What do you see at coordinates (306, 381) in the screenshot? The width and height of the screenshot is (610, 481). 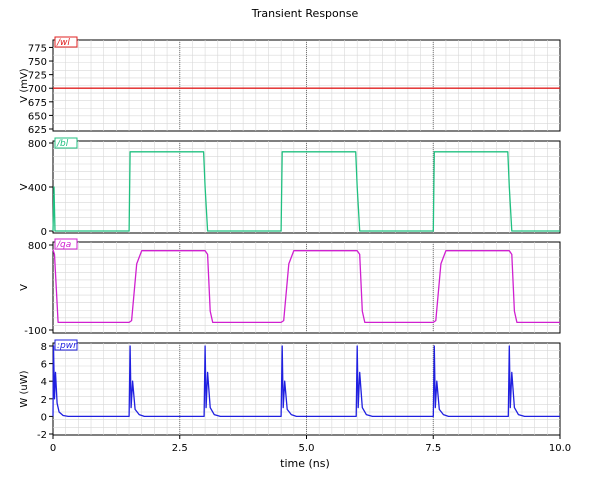 I see `series-line-pwr` at bounding box center [306, 381].